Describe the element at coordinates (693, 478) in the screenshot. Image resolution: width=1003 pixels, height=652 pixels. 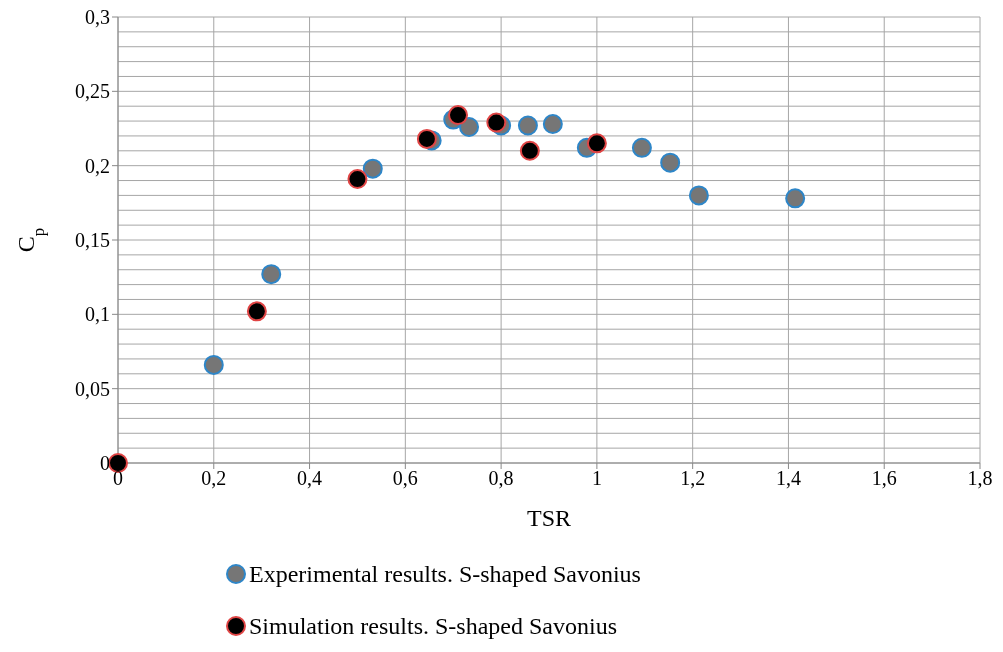
I see `x-tick-label: 1,2` at that location.